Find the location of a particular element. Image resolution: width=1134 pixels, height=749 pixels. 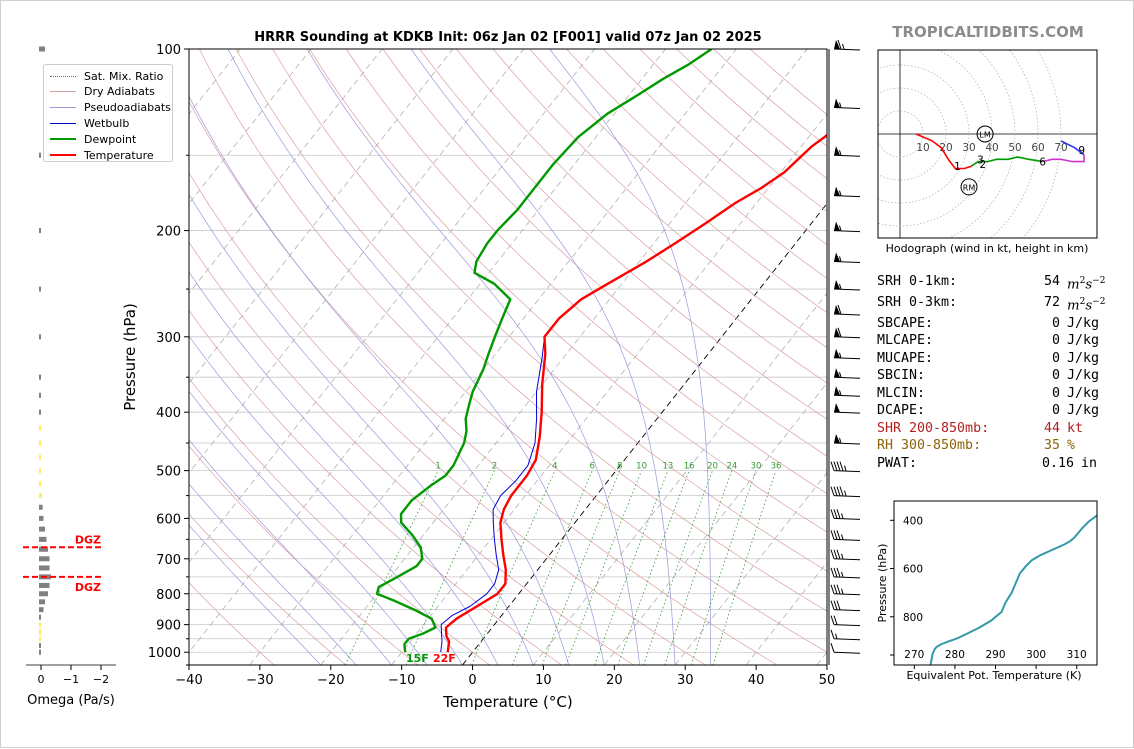

omega-x-tick-label: 0 is located at coordinates (41, 679).